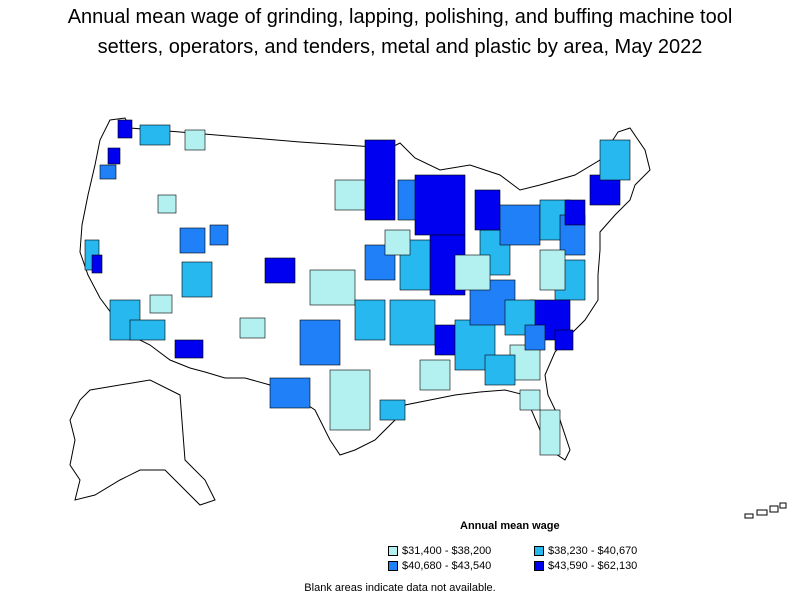  What do you see at coordinates (765, 510) in the screenshot?
I see `hawaii-islands` at bounding box center [765, 510].